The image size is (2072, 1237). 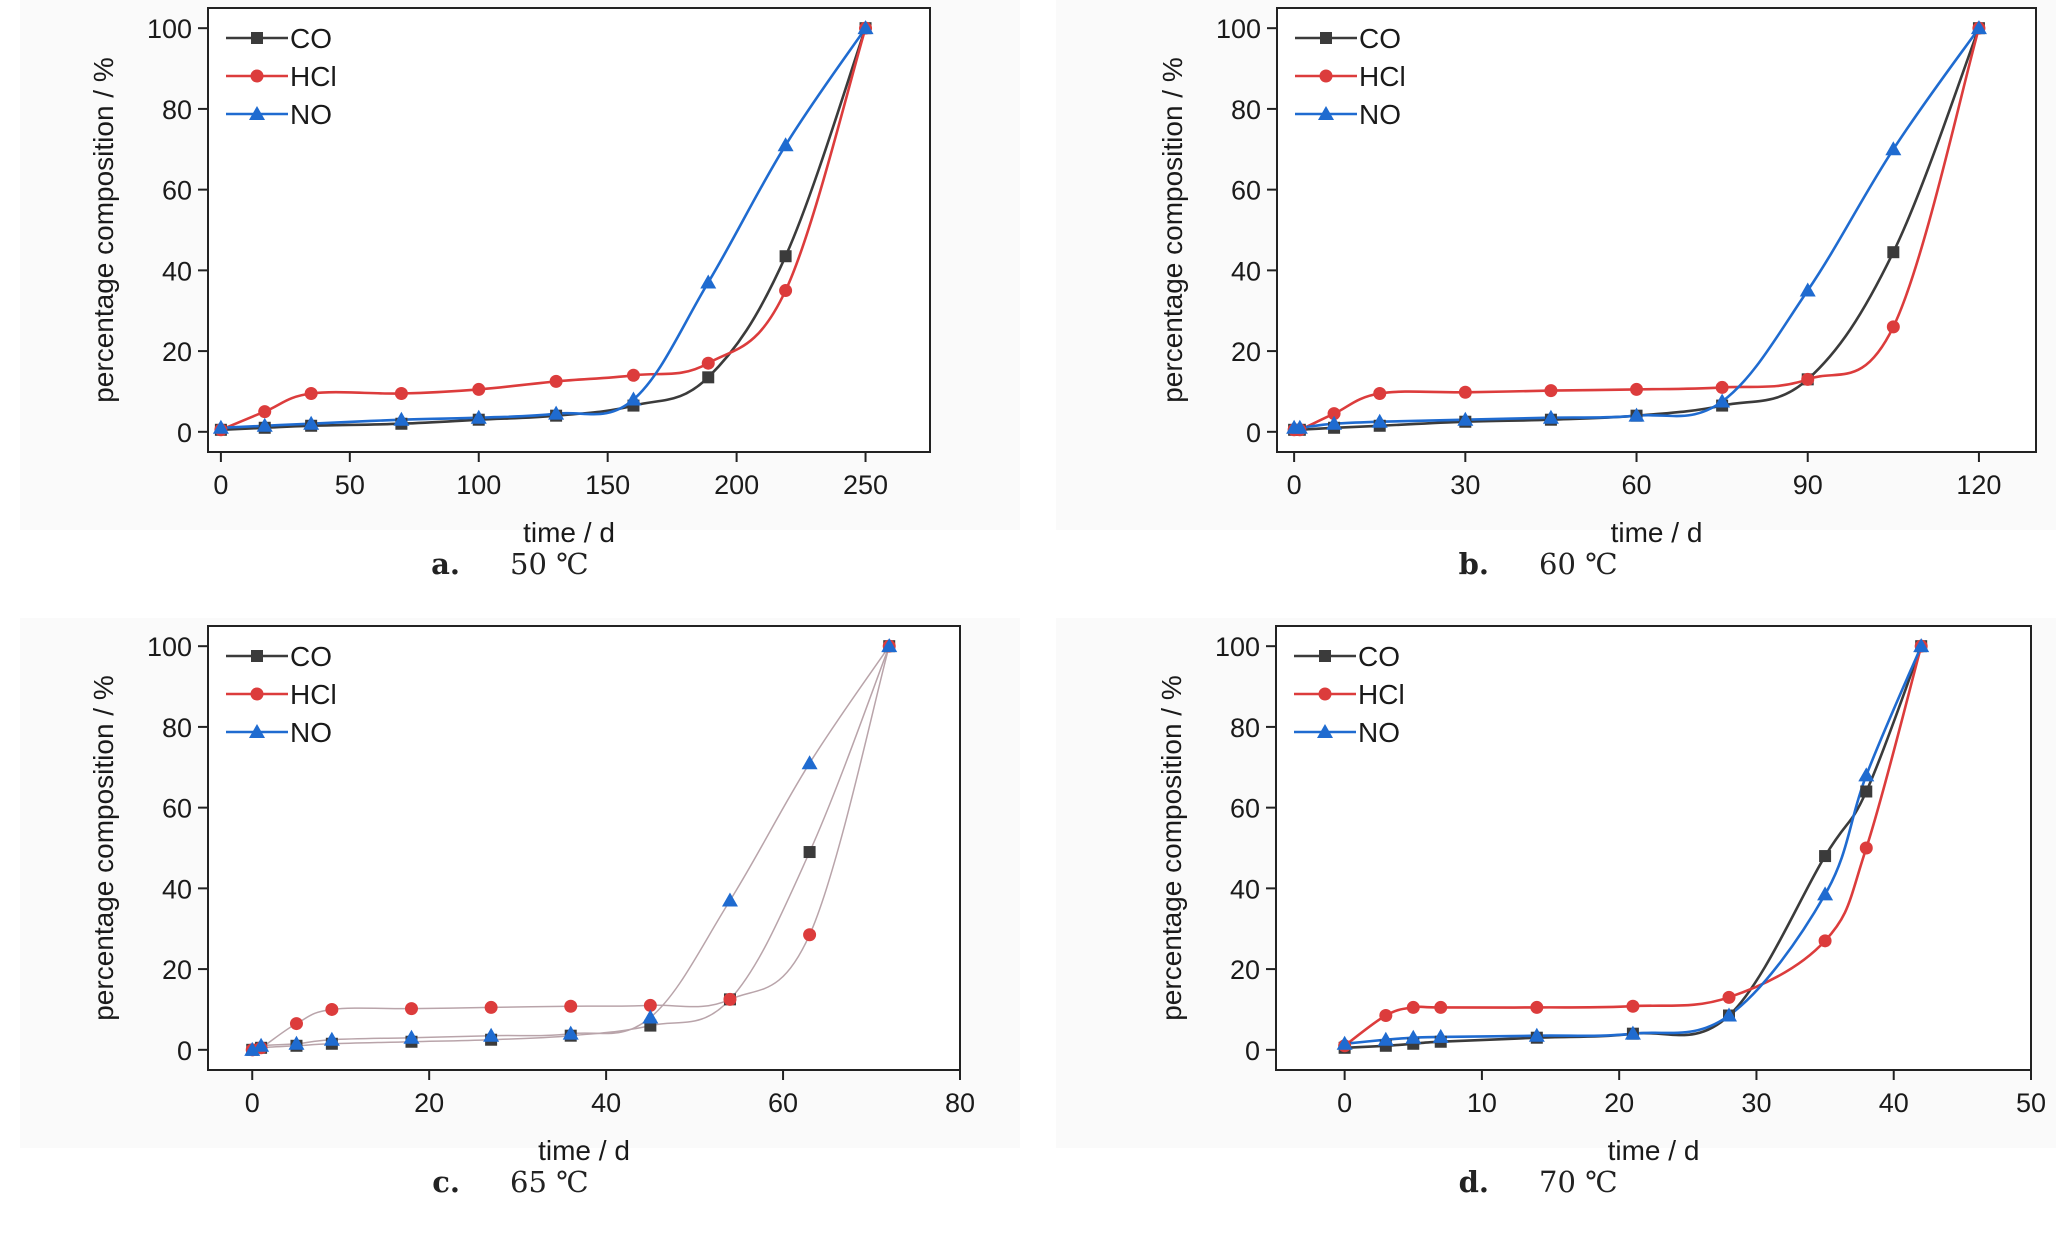 I want to click on panel-caption: c. 65 ℃, so click(x=510, y=1182).